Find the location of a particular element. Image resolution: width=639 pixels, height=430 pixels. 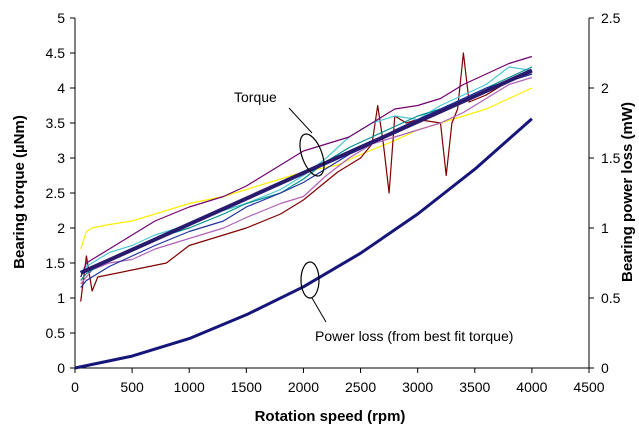

y-tick-label: 4.5 is located at coordinates (56, 53).